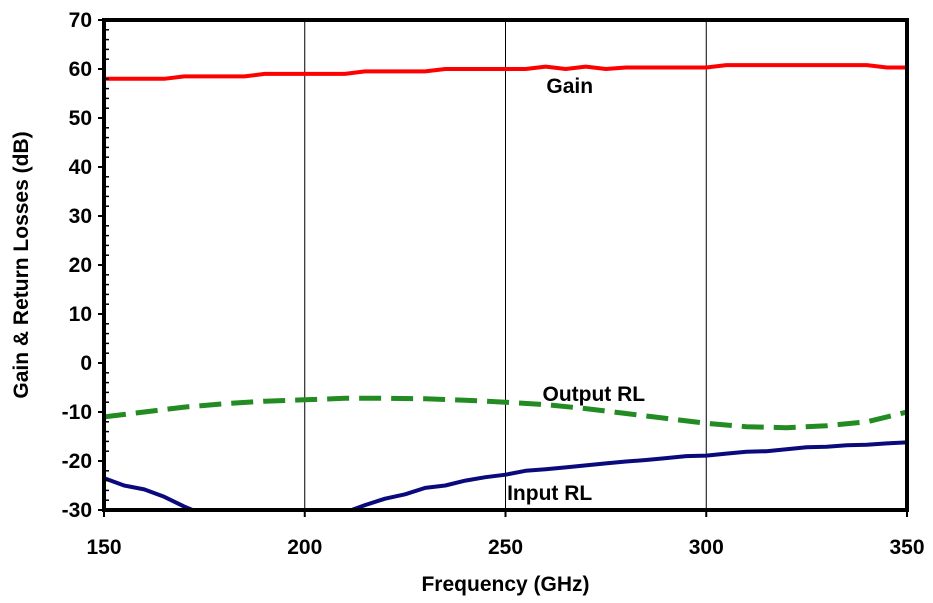 This screenshot has width=933, height=603. Describe the element at coordinates (576, 290) in the screenshot. I see `series-labels: Gain Output RL Input RL` at that location.